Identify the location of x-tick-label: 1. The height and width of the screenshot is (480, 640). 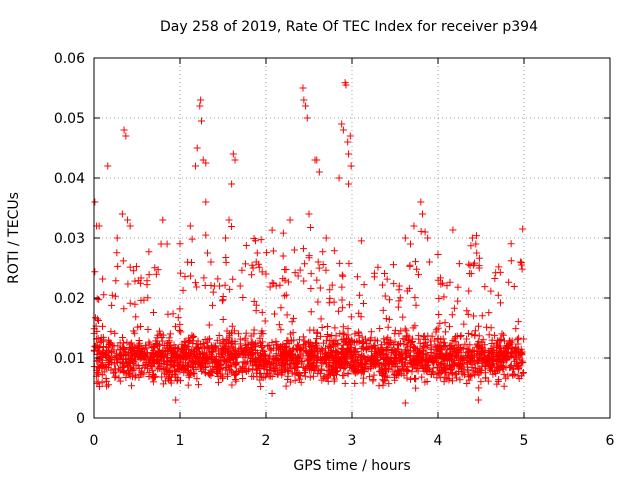
(180, 441).